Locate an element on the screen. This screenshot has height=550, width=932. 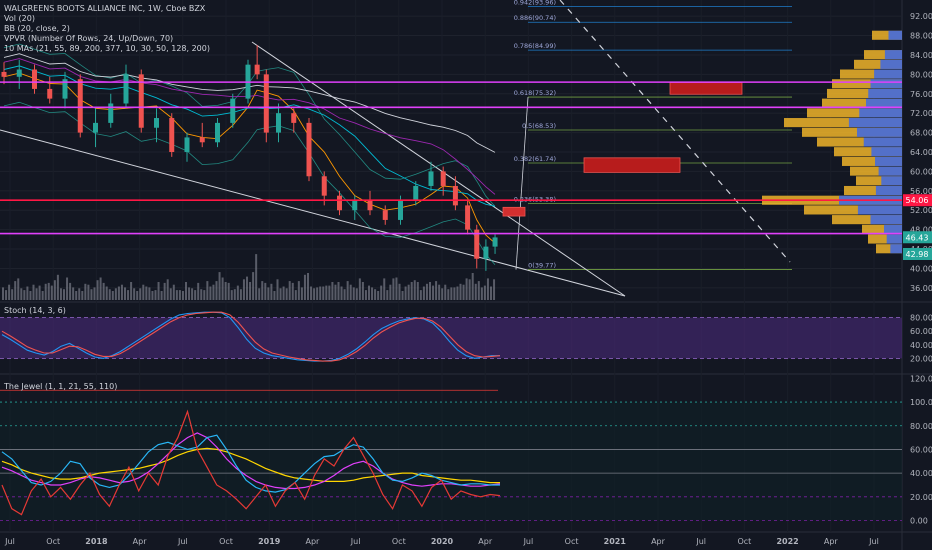
y-tick-label: 60.00 is located at coordinates (921, 449).